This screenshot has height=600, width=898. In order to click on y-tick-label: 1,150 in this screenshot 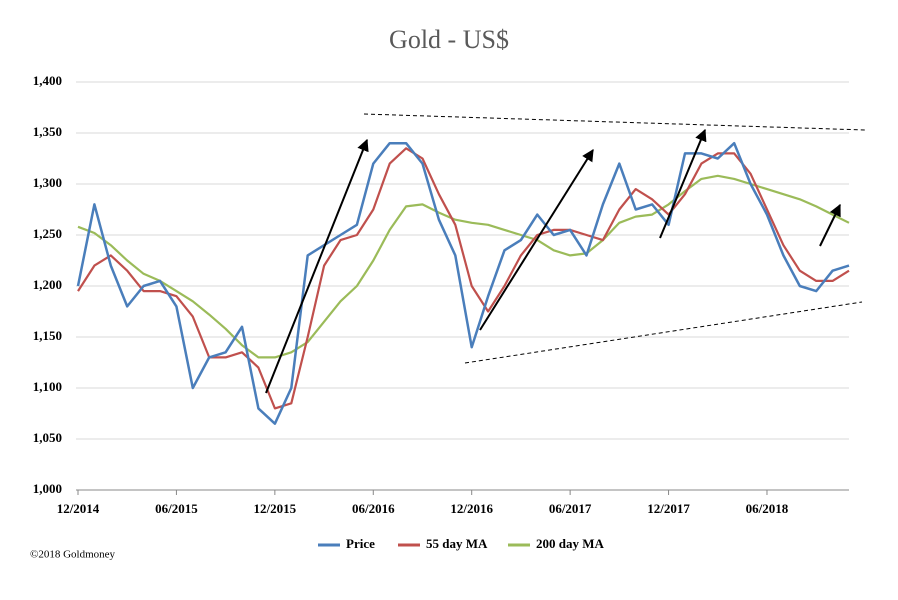, I will do `click(47, 335)`.